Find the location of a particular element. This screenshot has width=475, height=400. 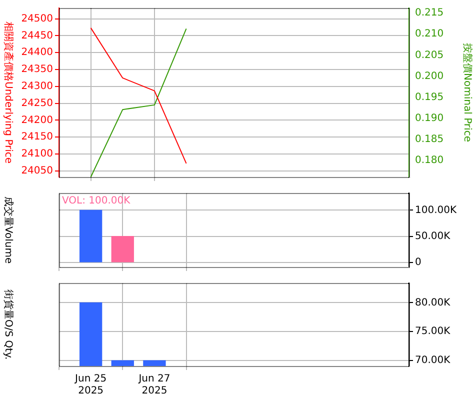

y-tick-label: 24350 is located at coordinates (37, 70).